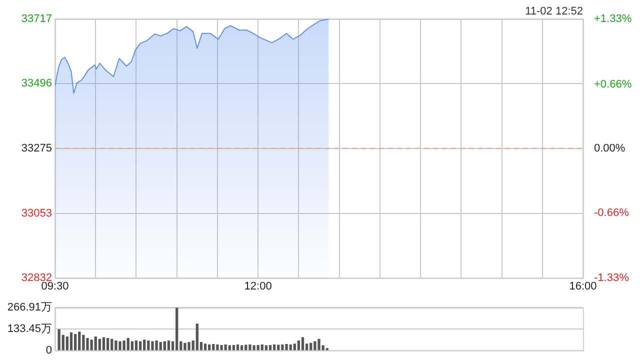  Describe the element at coordinates (29, 329) in the screenshot. I see `y-tick-label: 133.45万` at that location.